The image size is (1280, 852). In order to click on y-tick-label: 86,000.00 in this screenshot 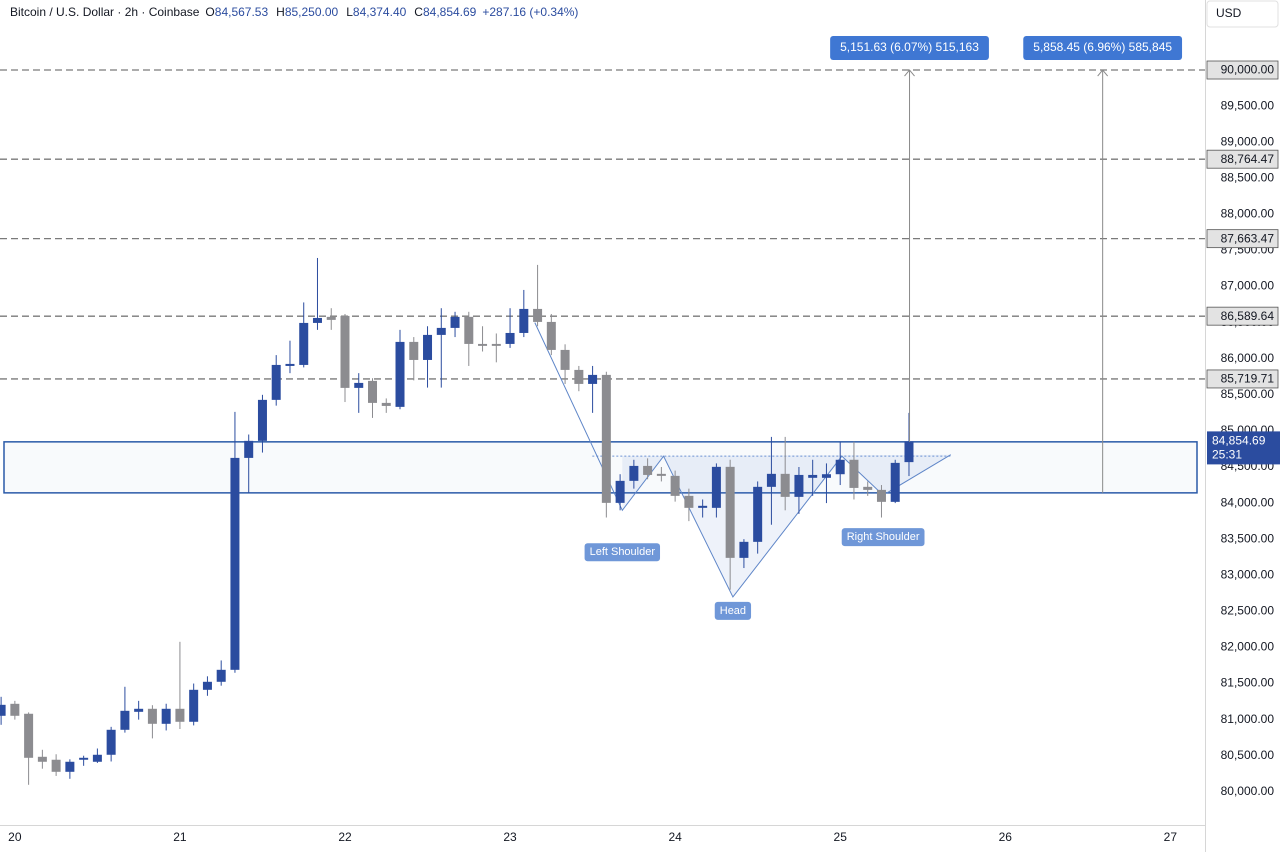, I will do `click(1248, 358)`.